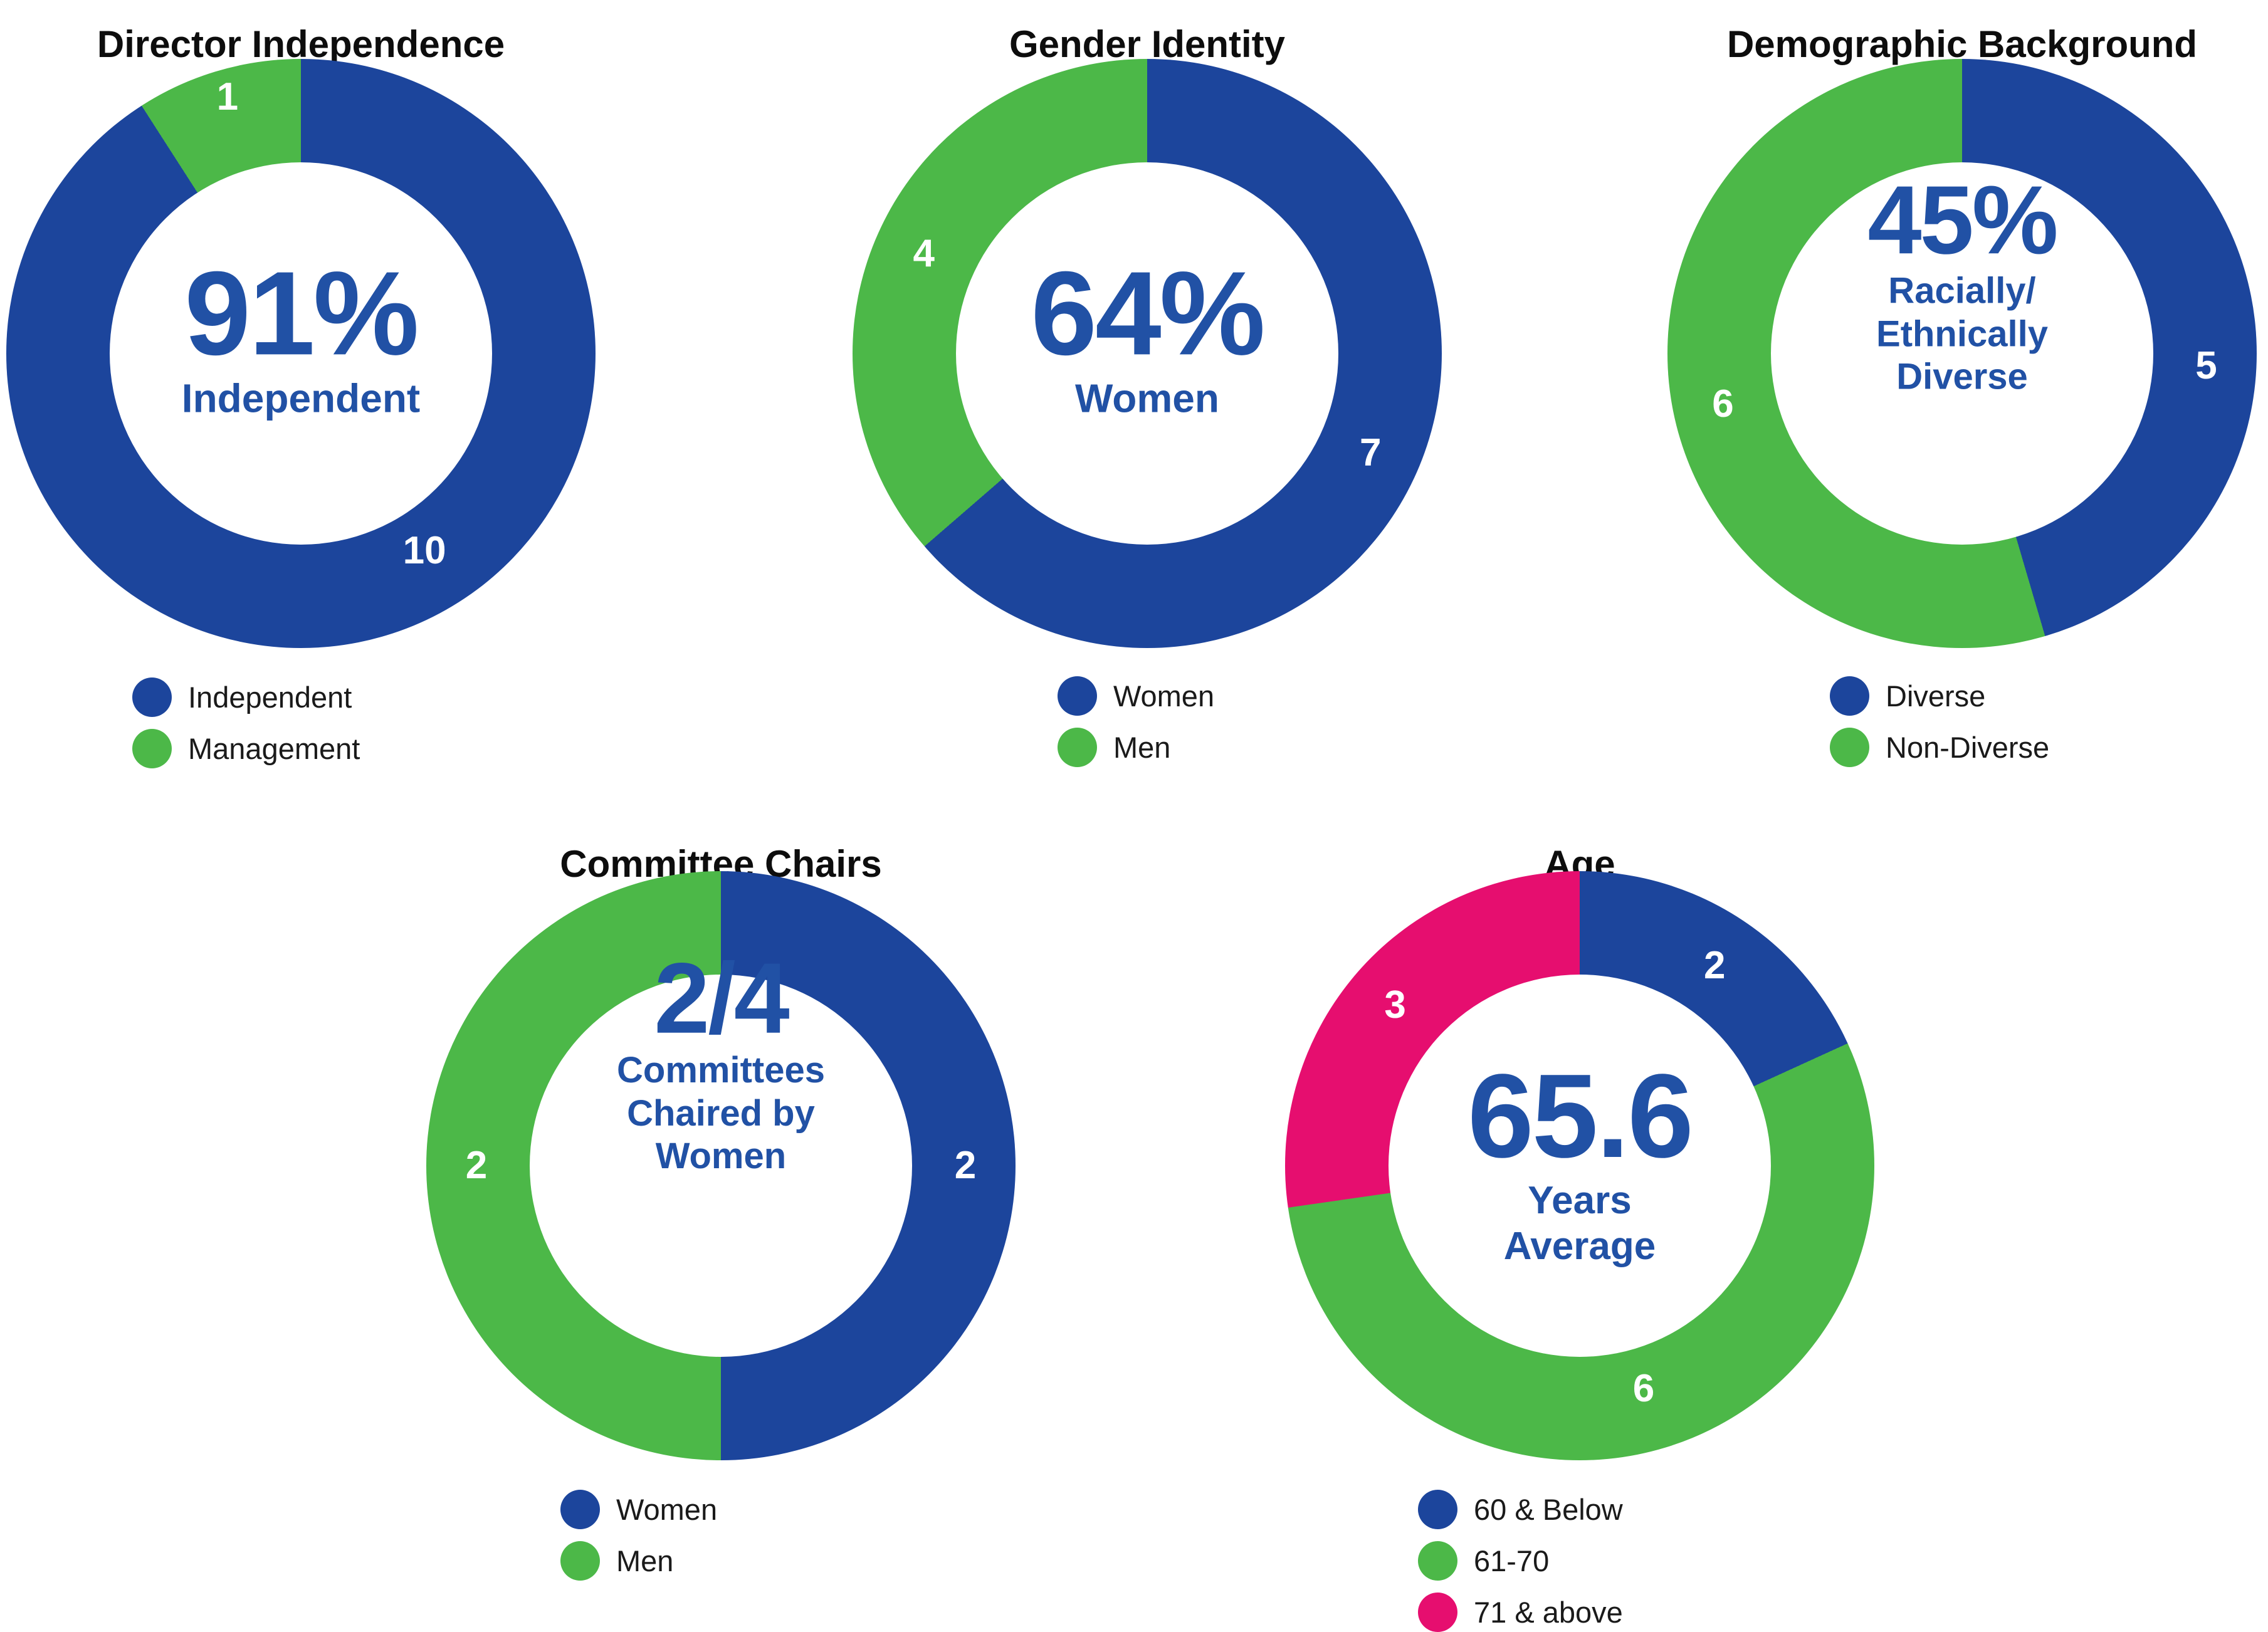  What do you see at coordinates (1962, 333) in the screenshot?
I see `center-label: Racially/ Ethnically Diverse` at bounding box center [1962, 333].